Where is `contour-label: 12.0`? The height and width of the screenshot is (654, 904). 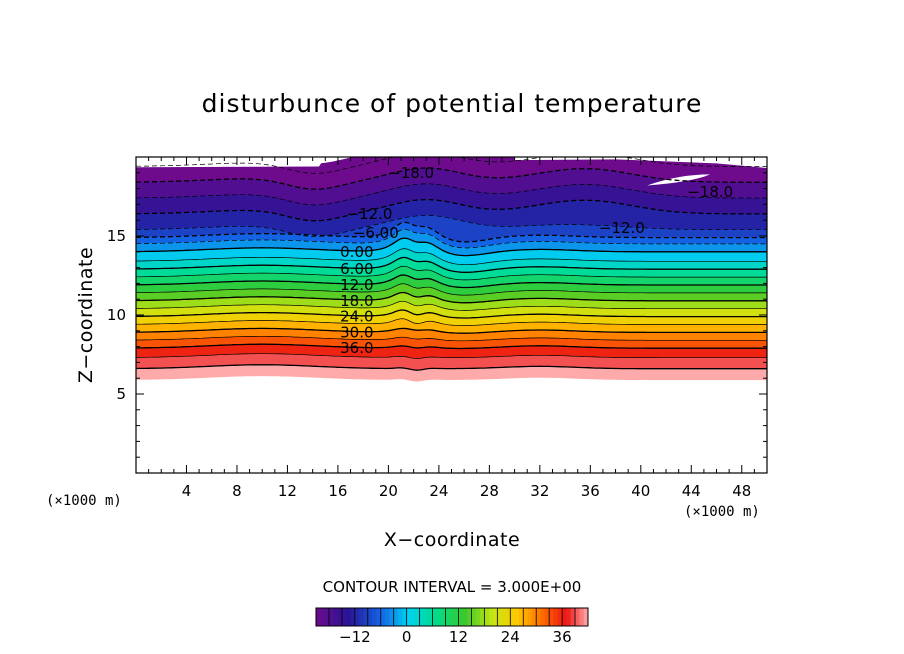
contour-label: 12.0 is located at coordinates (356, 285).